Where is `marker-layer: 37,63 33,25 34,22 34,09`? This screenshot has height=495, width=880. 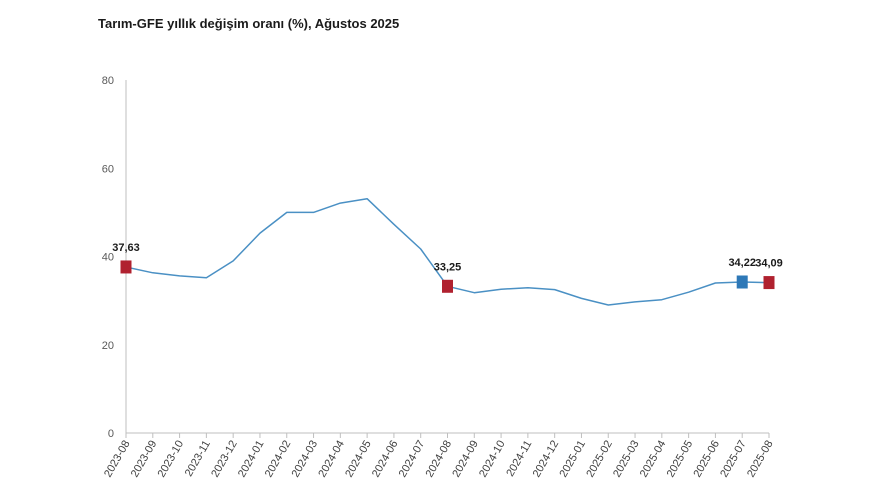
marker-layer: 37,63 33,25 34,22 34,09 is located at coordinates (447, 267).